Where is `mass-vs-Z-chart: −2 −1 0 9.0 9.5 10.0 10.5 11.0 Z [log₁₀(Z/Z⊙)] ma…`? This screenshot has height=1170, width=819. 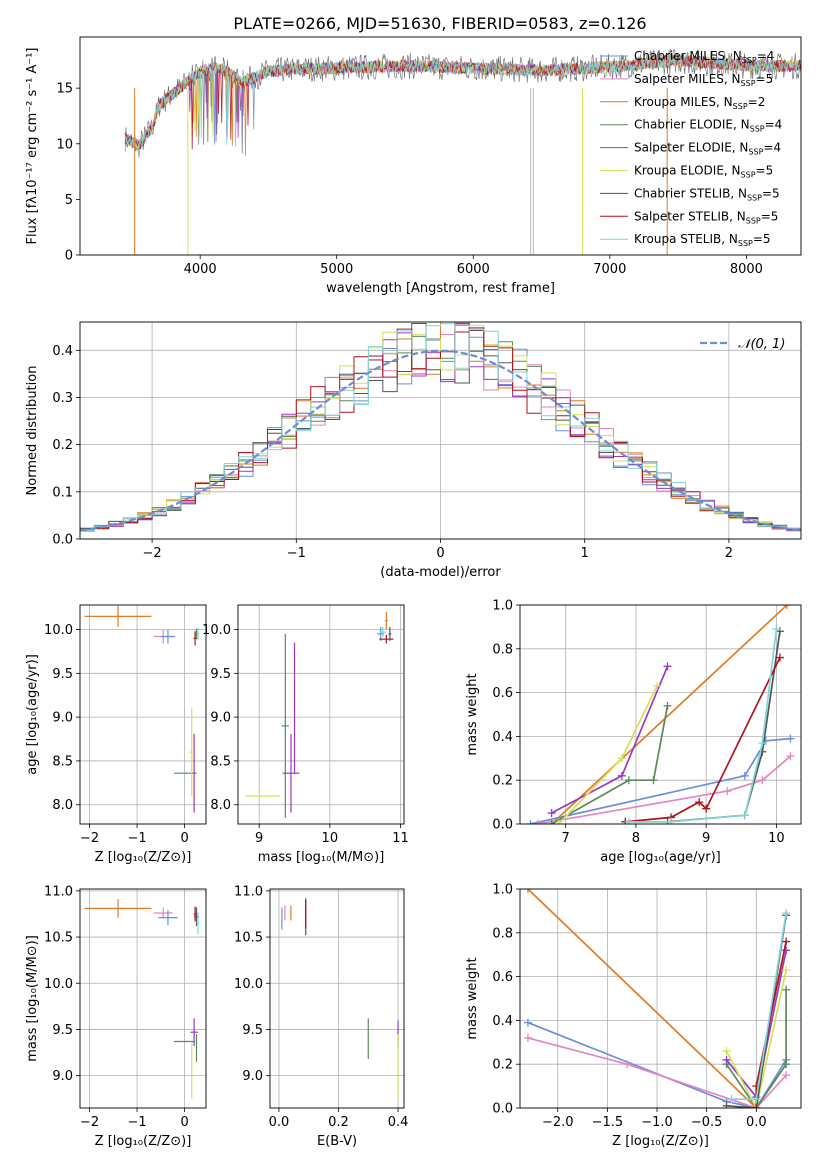 mass-vs-Z-chart: −2 −1 0 9.0 9.5 10.0 10.5 11.0 Z [log₁₀(Z/Z⊙)] ma… is located at coordinates (116, 1016).